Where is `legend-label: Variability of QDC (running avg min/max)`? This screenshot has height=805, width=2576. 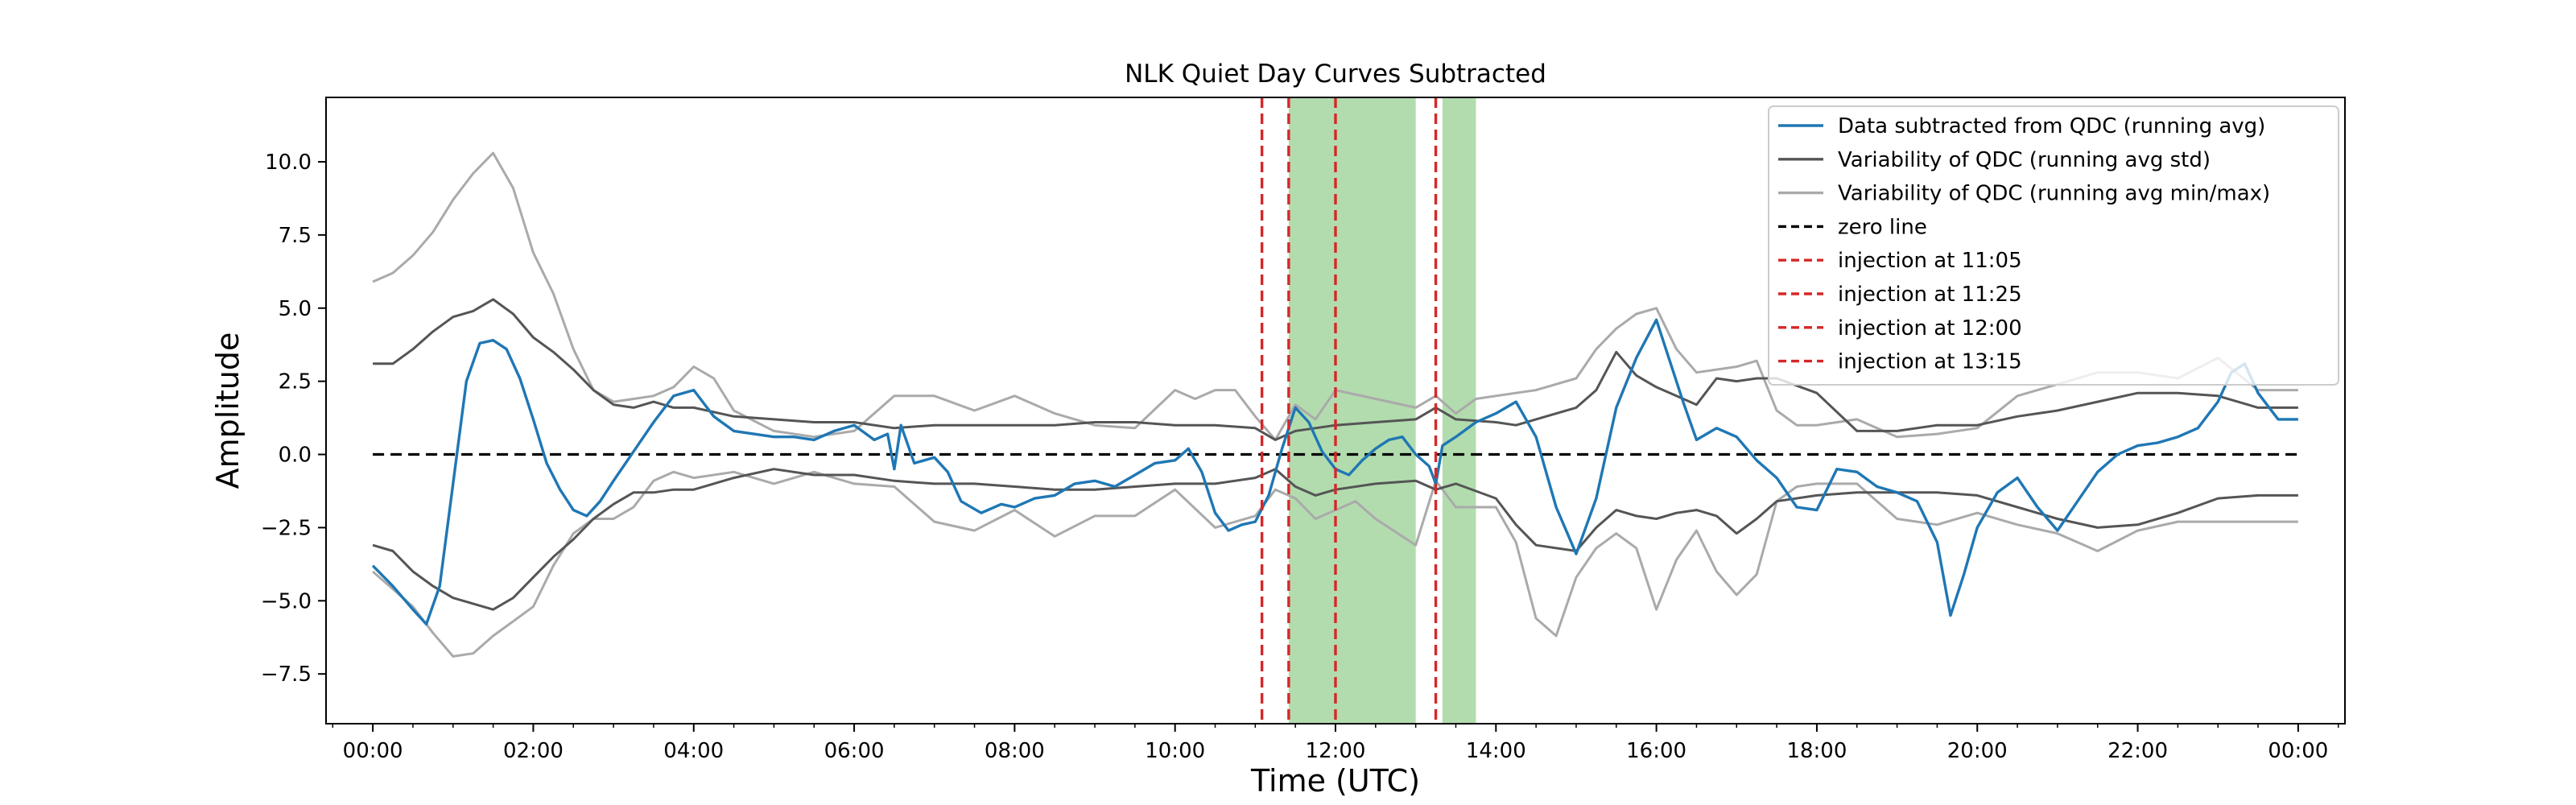 legend-label: Variability of QDC (running avg min/max) is located at coordinates (2054, 194).